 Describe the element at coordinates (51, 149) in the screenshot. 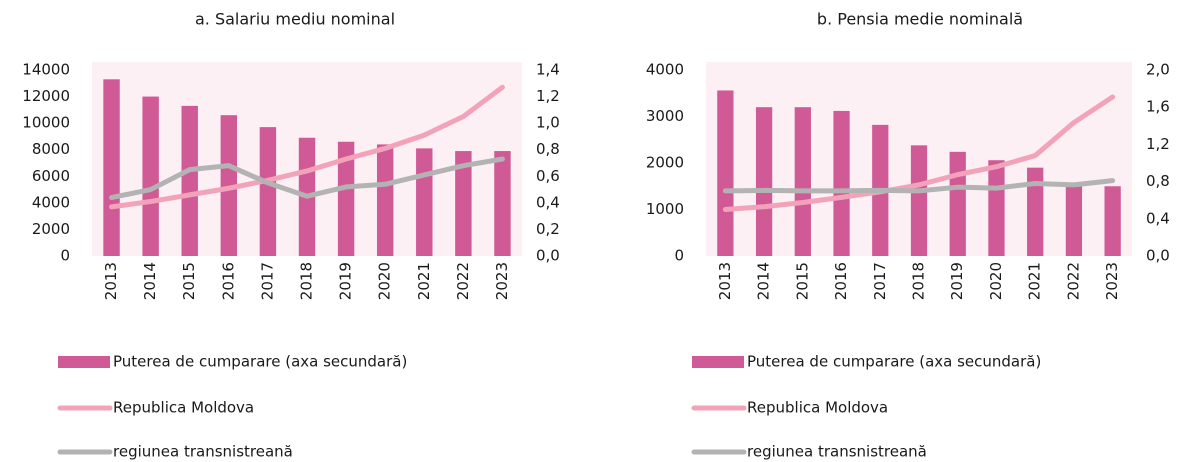

I see `y-tick-label: 8000` at that location.